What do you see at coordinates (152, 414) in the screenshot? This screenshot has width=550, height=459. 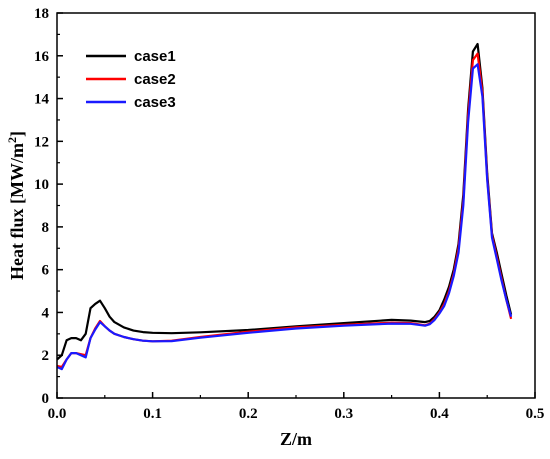 I see `x-tick-label: 0.1` at bounding box center [152, 414].